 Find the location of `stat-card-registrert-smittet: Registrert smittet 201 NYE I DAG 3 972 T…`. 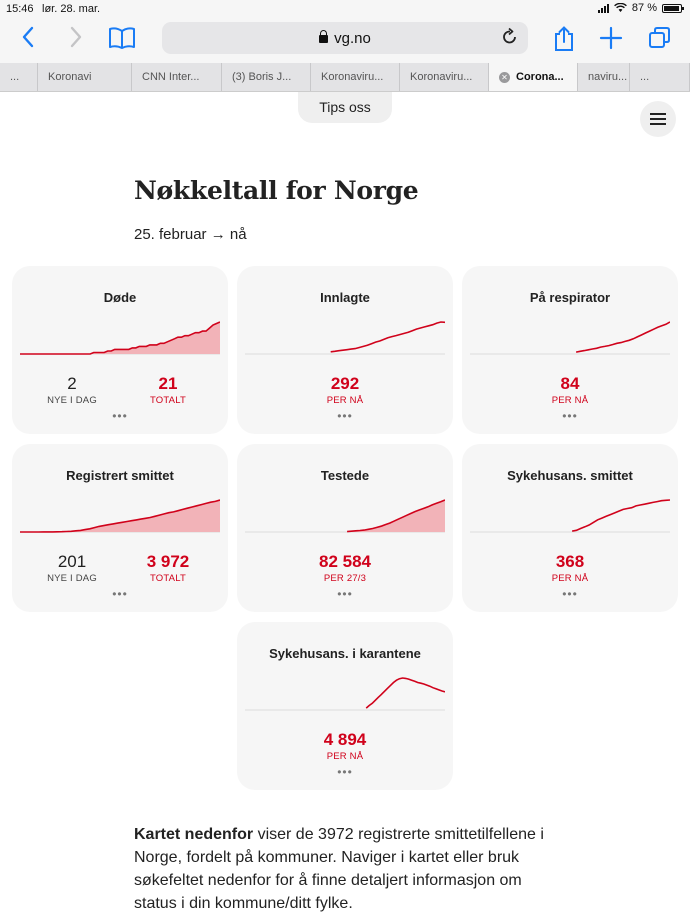

stat-card-registrert-smittet: Registrert smittet 201 NYE I DAG 3 972 T… is located at coordinates (120, 528).